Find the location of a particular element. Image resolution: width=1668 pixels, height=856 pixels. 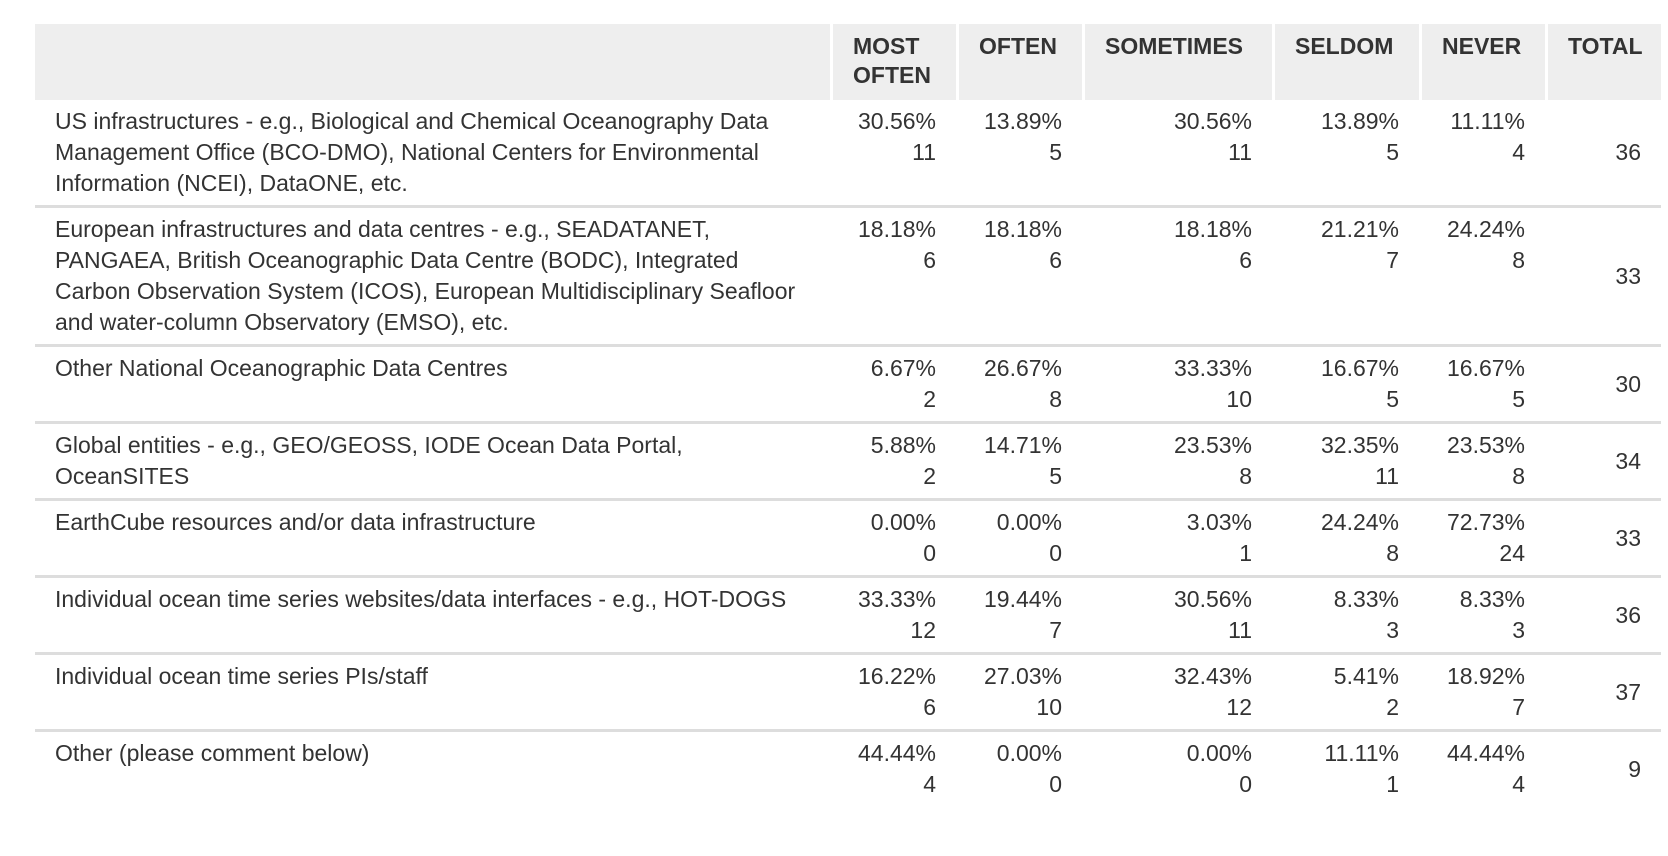

cell-never: 11.11% 4 is located at coordinates (1482, 154).